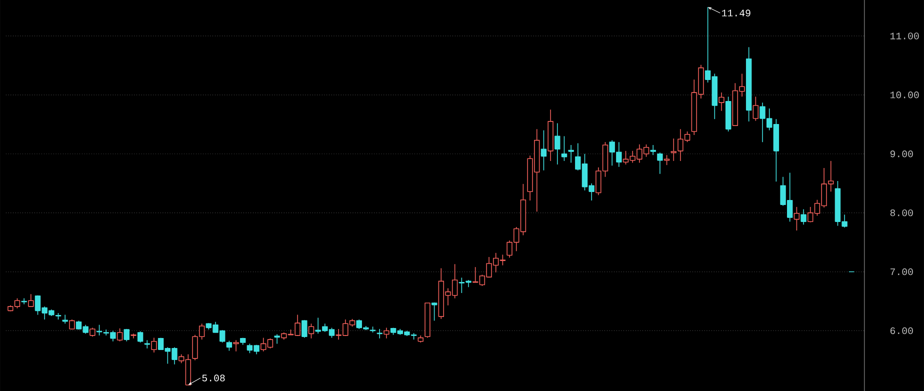 This screenshot has width=924, height=391. What do you see at coordinates (901, 154) in the screenshot?
I see `y-tick-label: 9.00` at bounding box center [901, 154].